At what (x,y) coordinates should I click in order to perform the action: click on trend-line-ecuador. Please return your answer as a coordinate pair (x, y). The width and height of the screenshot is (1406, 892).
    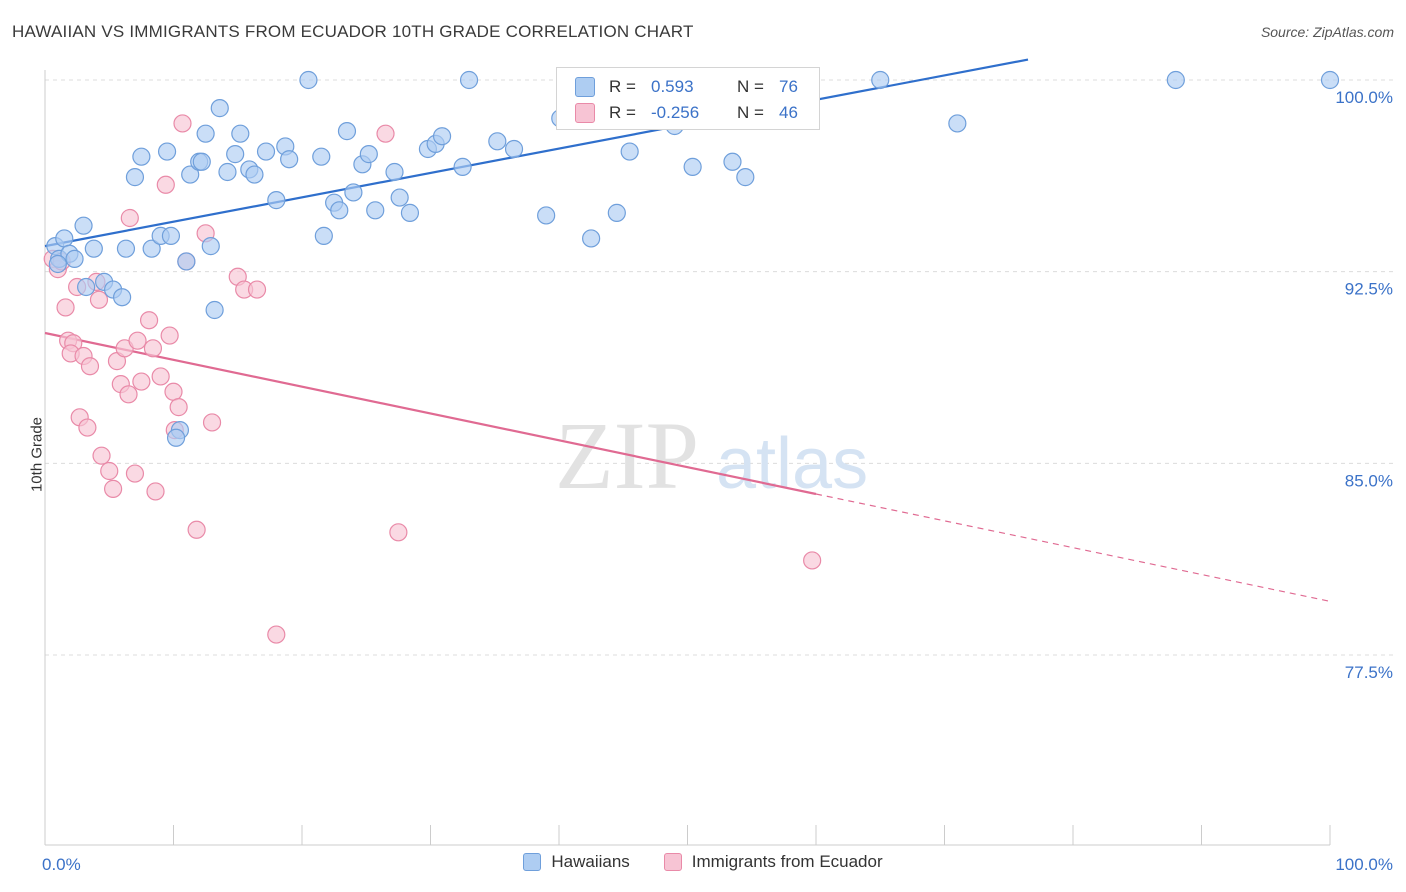
    Looking at the image, I should click on (430, 413).